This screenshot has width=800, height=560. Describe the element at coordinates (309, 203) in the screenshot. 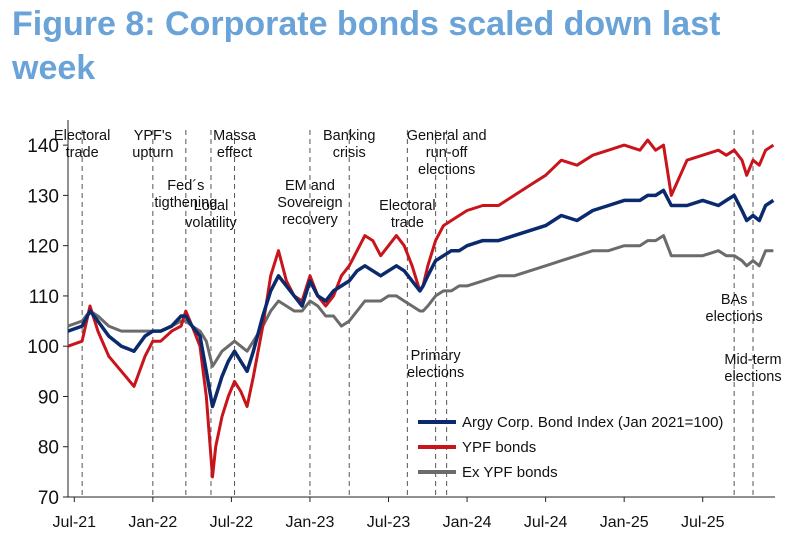

I see `event-label: EM and Sovereign recovery` at that location.